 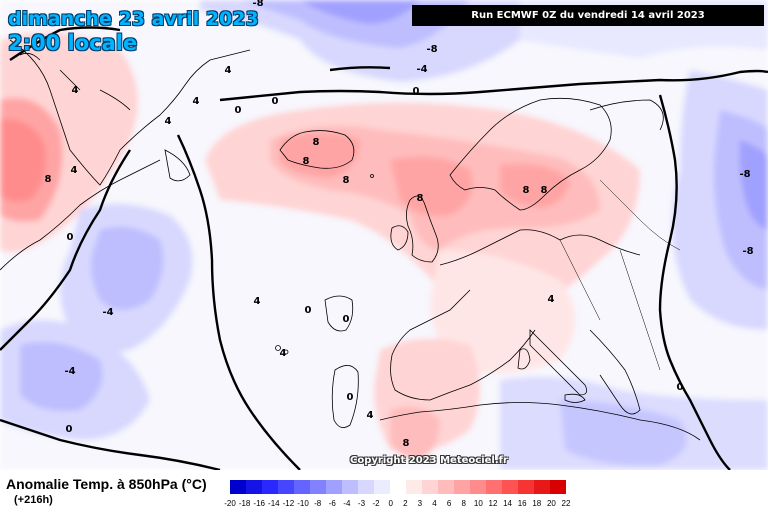 I want to click on color-scale-tick: -8, so click(x=318, y=503).